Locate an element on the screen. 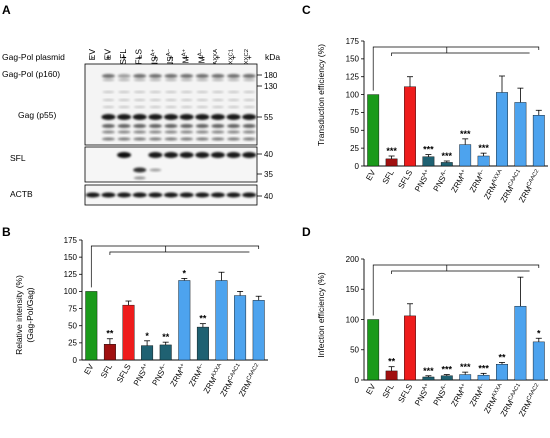 The width and height of the screenshot is (550, 438). y-tick-label: 75 is located at coordinates (354, 112).